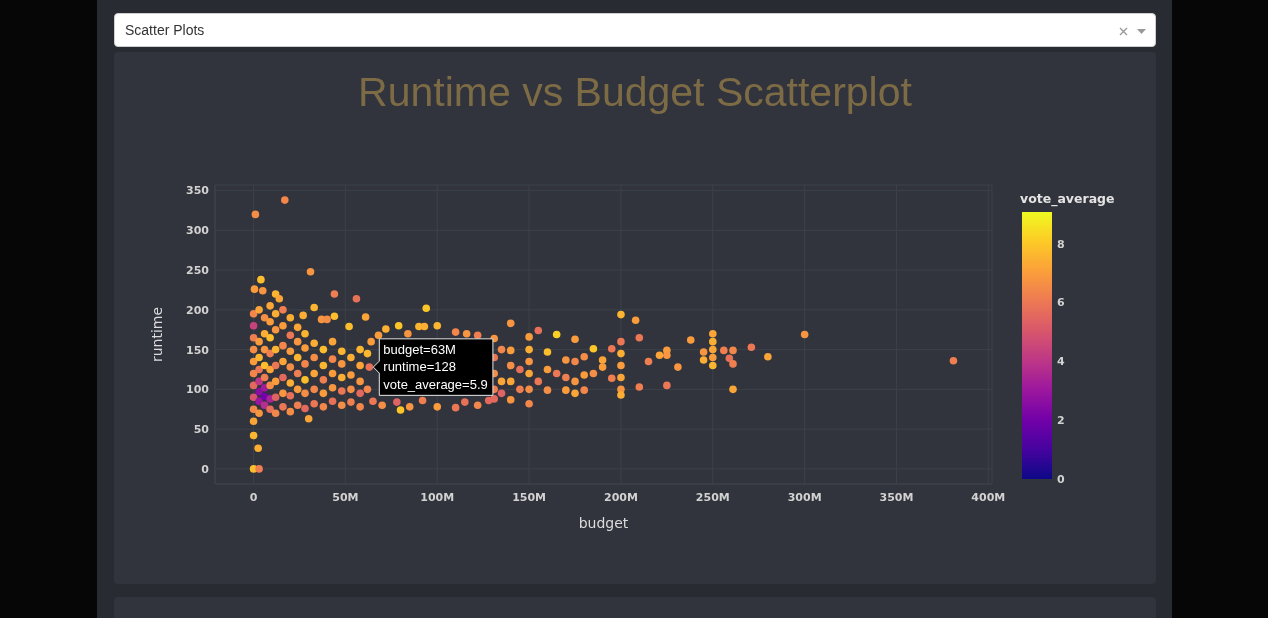 The image size is (1268, 618). Describe the element at coordinates (198, 390) in the screenshot. I see `y-tick-label: 100` at that location.